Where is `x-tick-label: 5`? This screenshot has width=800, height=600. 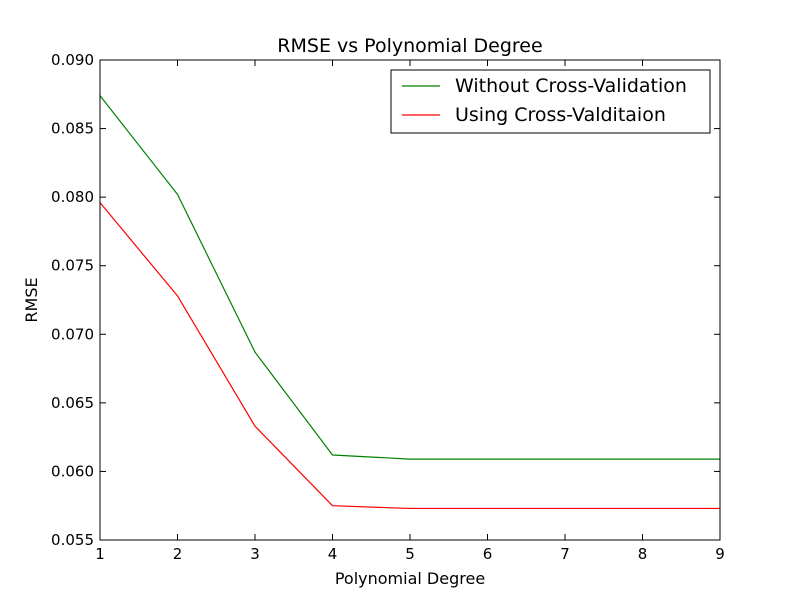 x-tick-label: 5 is located at coordinates (410, 554).